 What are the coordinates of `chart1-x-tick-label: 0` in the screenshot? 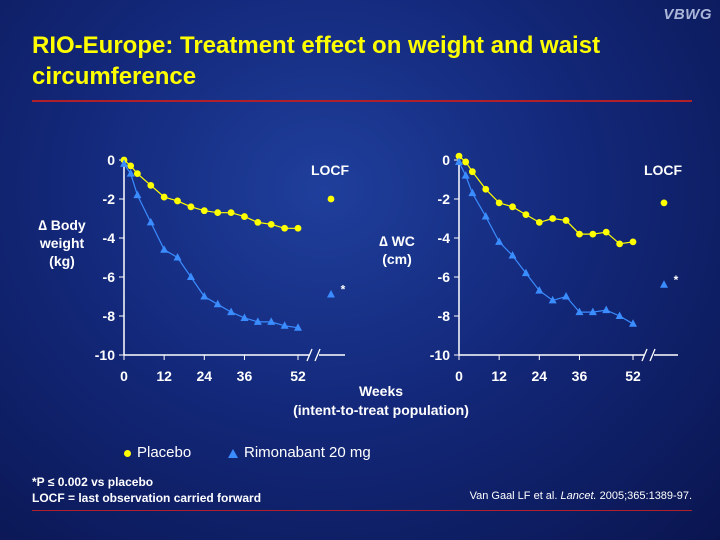 It's located at (124, 376).